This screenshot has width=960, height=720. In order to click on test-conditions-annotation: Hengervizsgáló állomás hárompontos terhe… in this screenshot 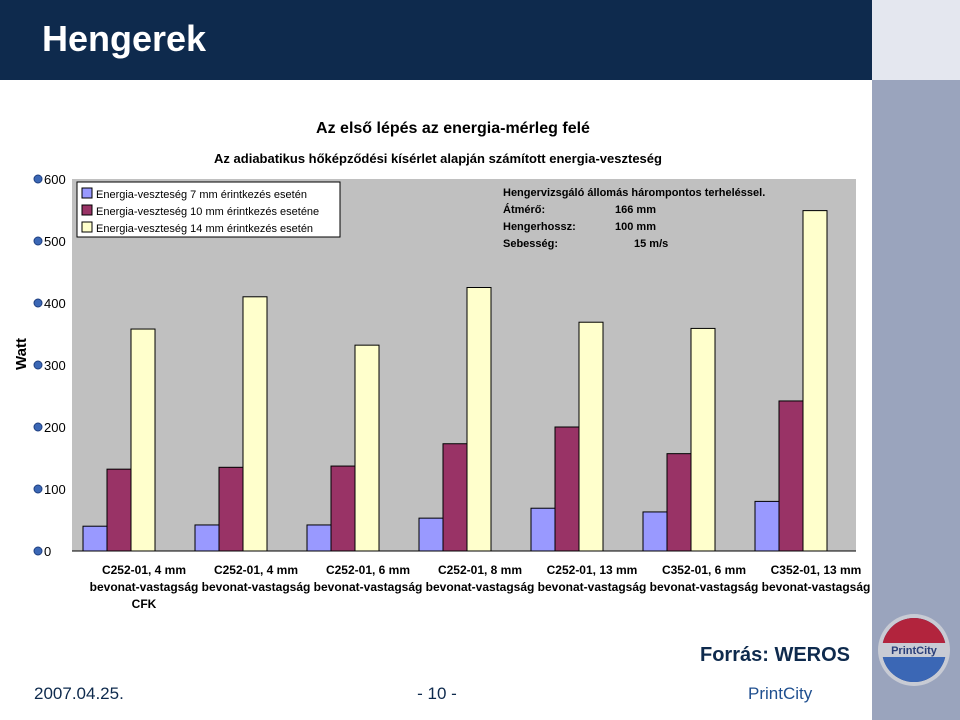, I will do `click(634, 218)`.